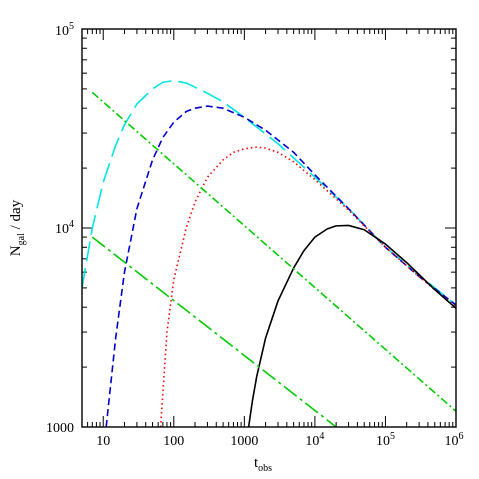 This screenshot has height=479, width=479. What do you see at coordinates (385, 440) in the screenshot?
I see `x-tick-label: 10⁵` at bounding box center [385, 440].